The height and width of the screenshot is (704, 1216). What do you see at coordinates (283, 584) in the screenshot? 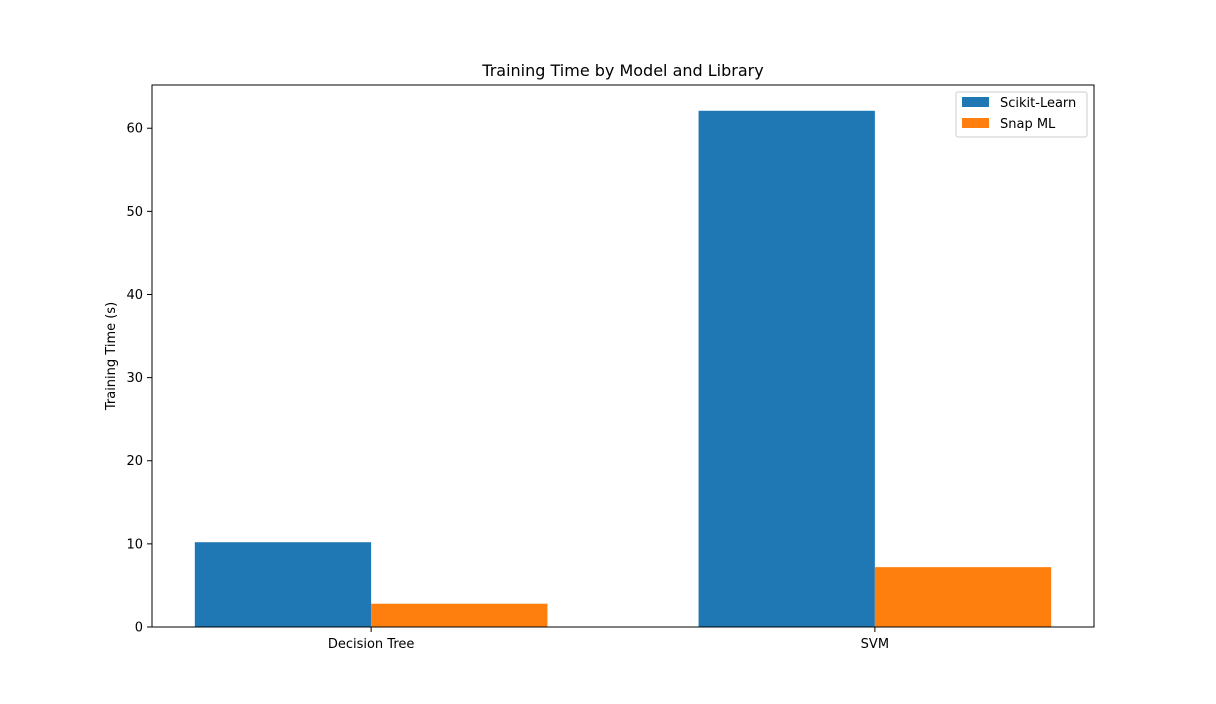
I see `bar-scikit-learn-decision-tree` at bounding box center [283, 584].